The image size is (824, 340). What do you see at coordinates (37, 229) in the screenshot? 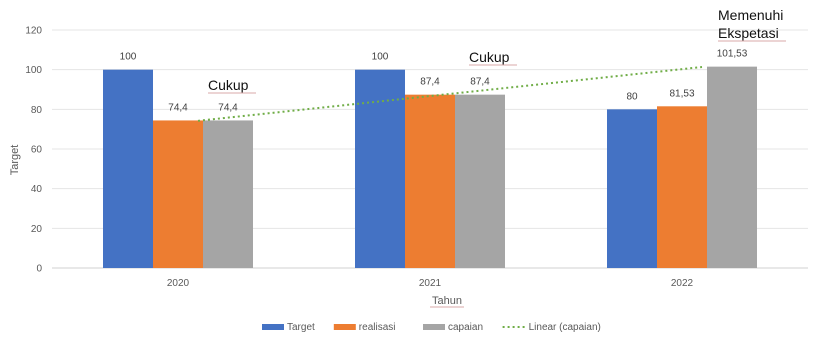
I see `y-tick-label: 20` at bounding box center [37, 229].